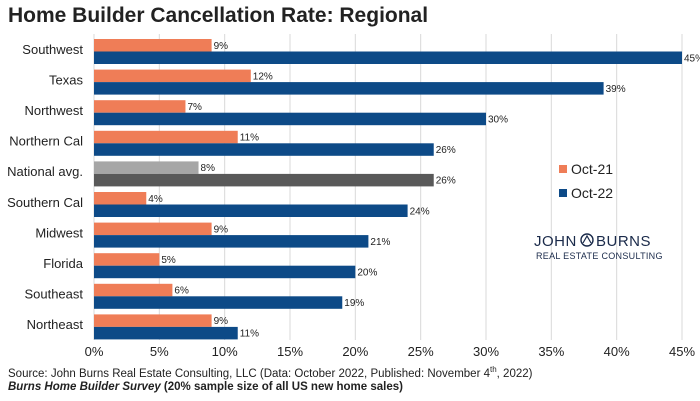 The image size is (700, 401). Describe the element at coordinates (55, 324) in the screenshot. I see `category-label-9: Northeast` at that location.